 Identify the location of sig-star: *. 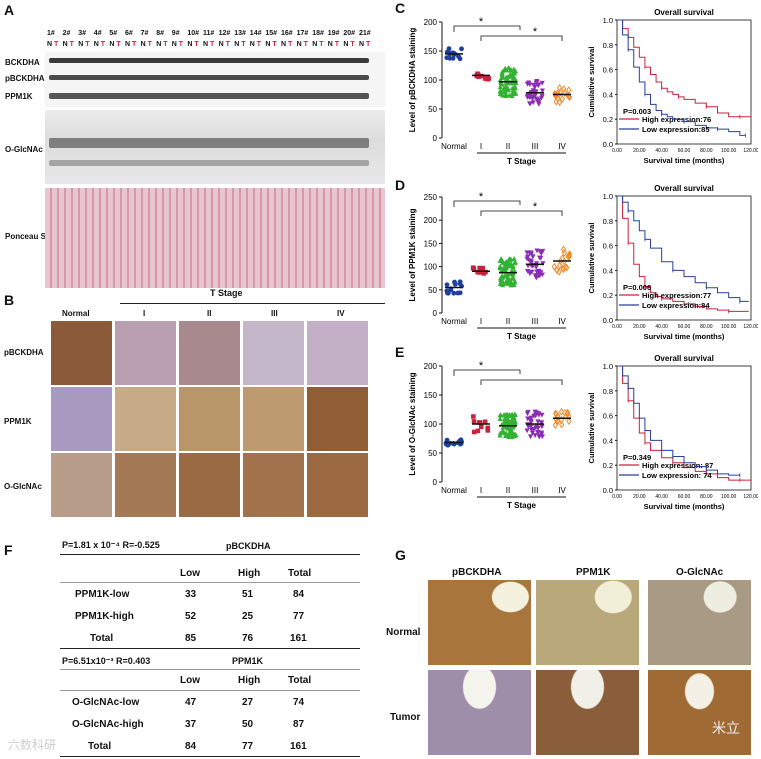
(535, 32).